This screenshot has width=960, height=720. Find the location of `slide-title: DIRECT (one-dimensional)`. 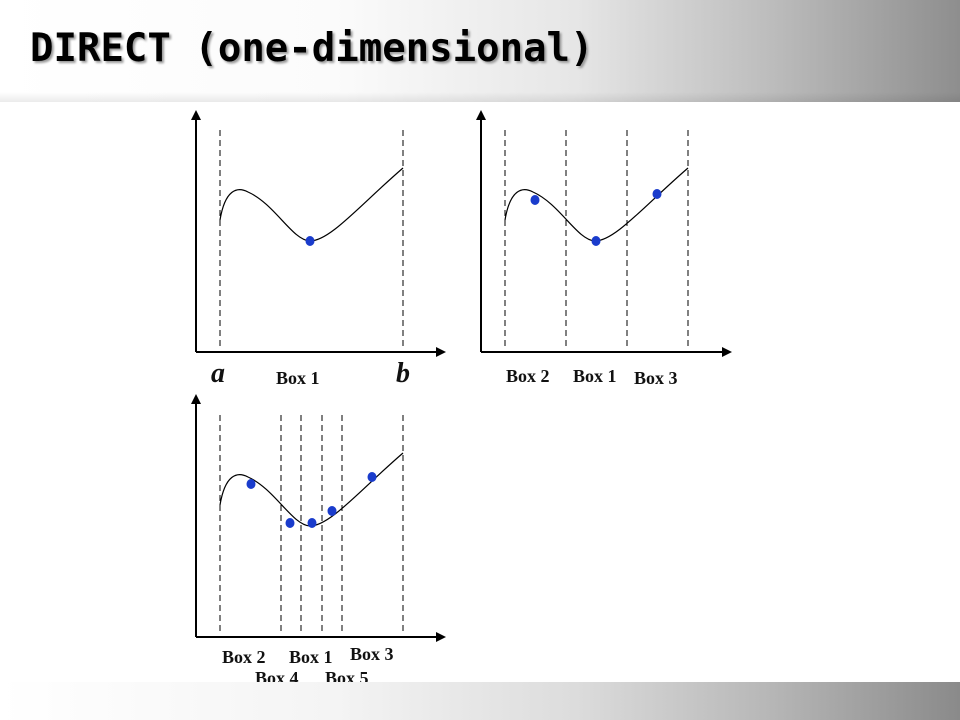

slide-title: DIRECT (one-dimensional) is located at coordinates (312, 48).